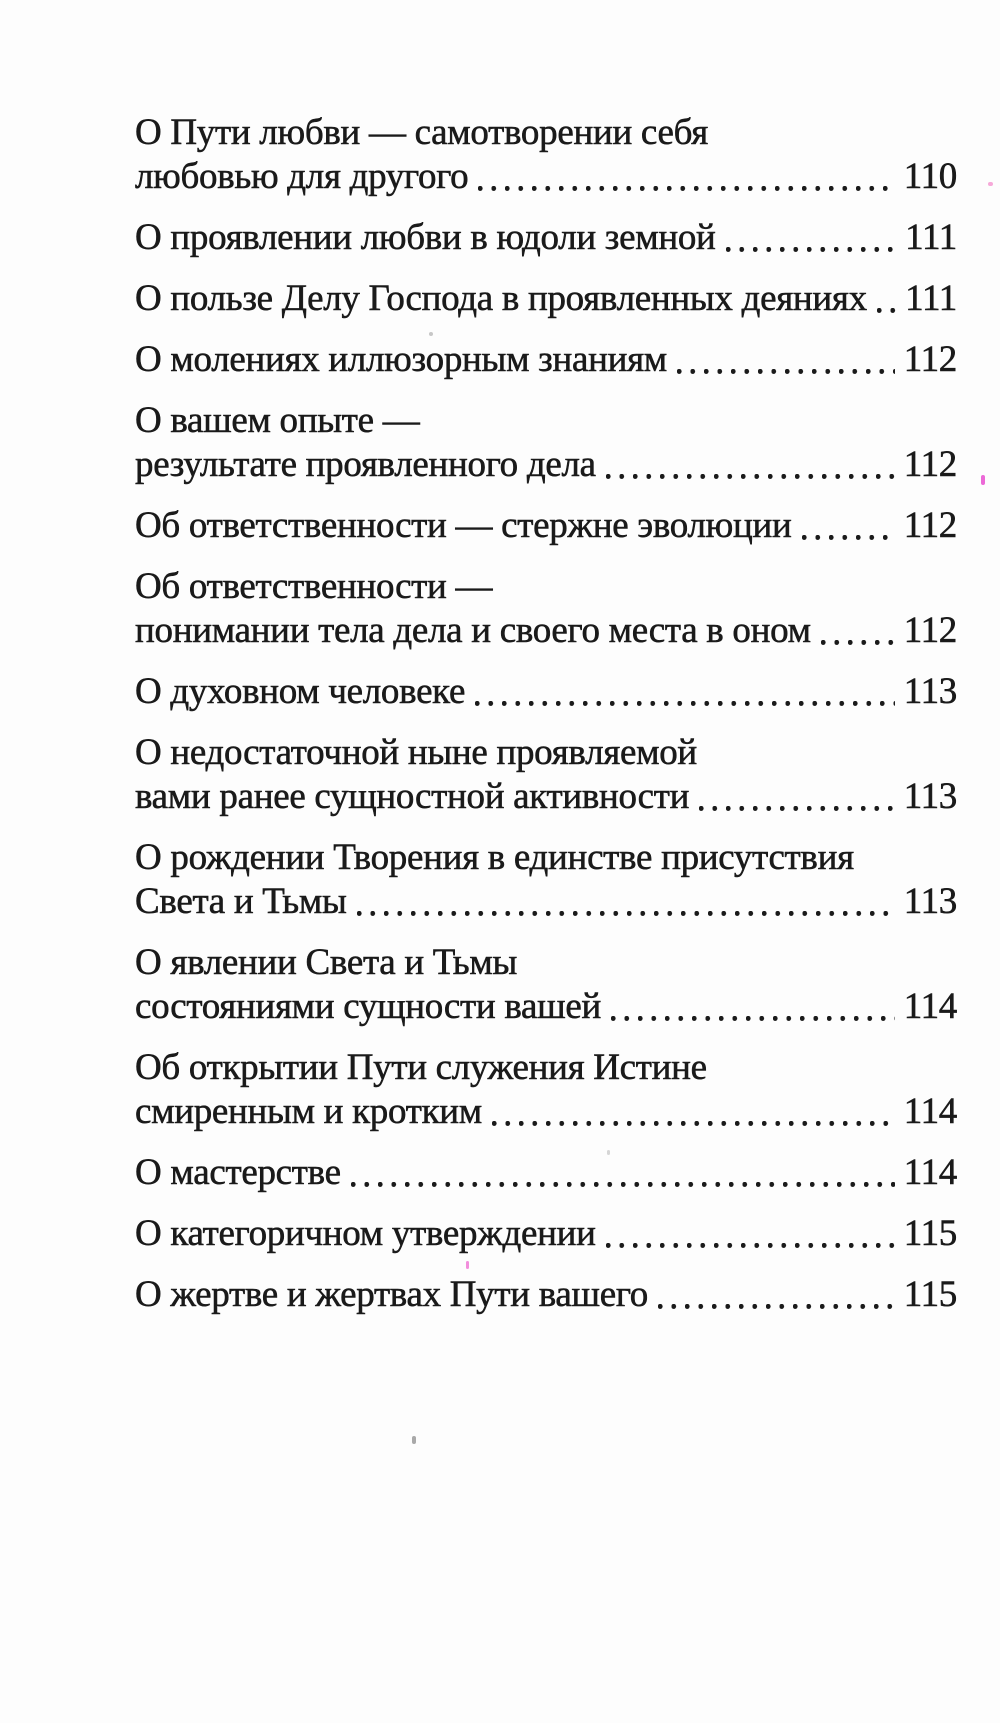  Describe the element at coordinates (277, 421) in the screenshot. I see `toc-title-line: О вашем опыте —` at that location.